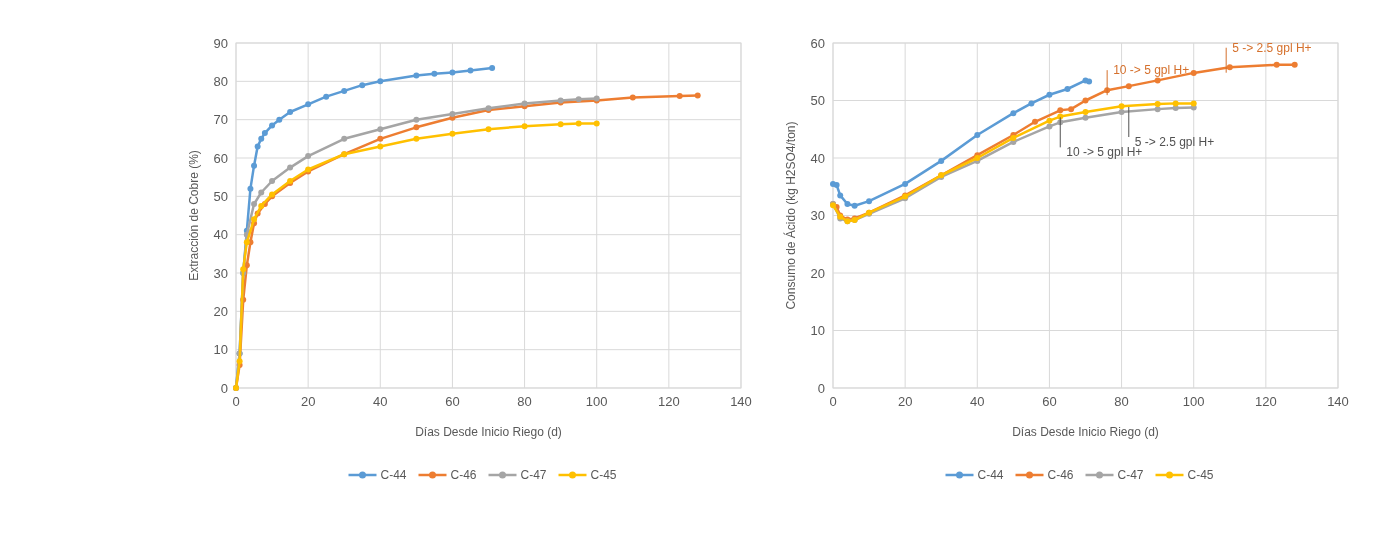  Describe the element at coordinates (220, 43) in the screenshot. I see `y-tick-label: 90` at that location.